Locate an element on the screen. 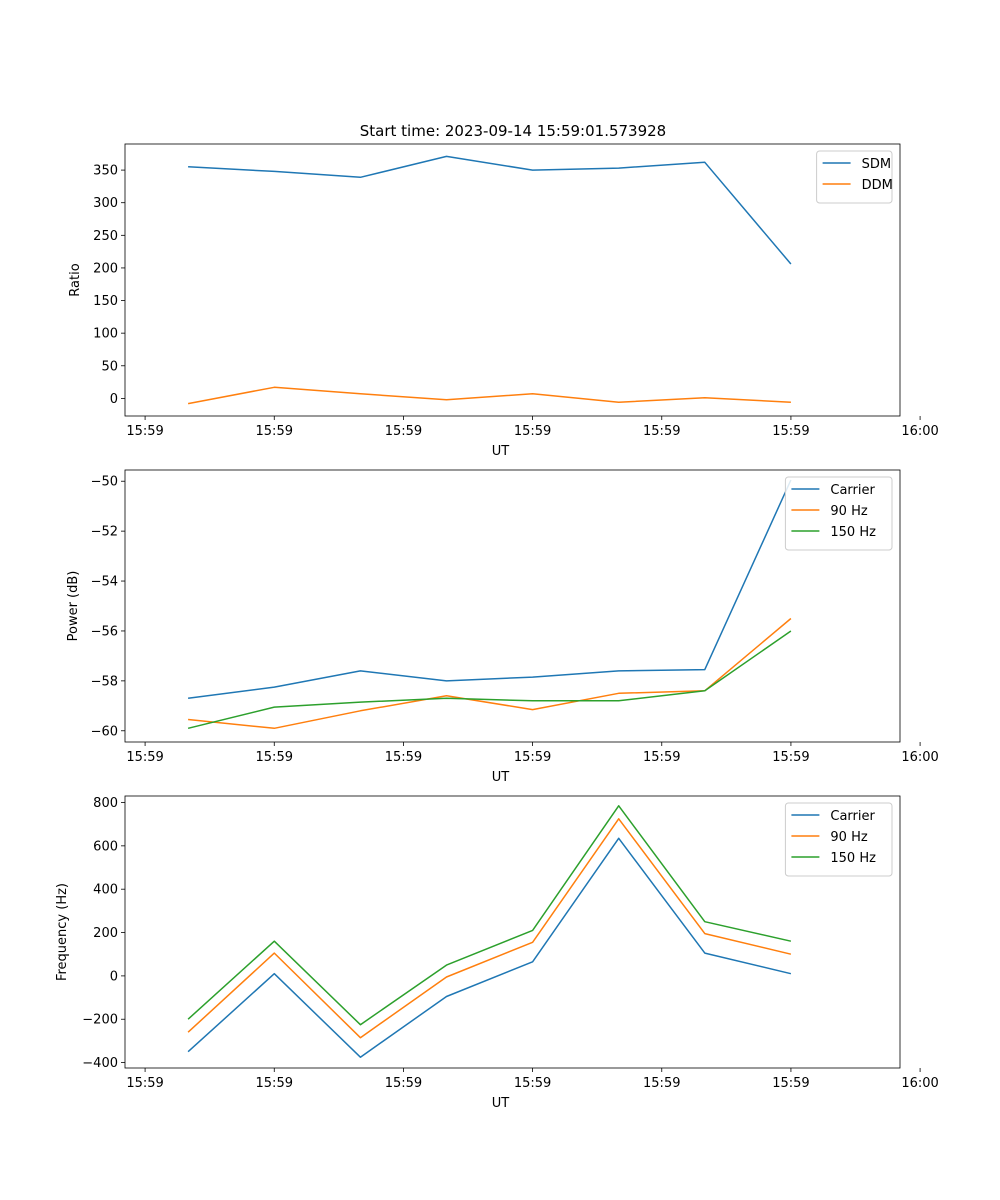 The width and height of the screenshot is (1000, 1200). legend-label: SDM is located at coordinates (876, 164).